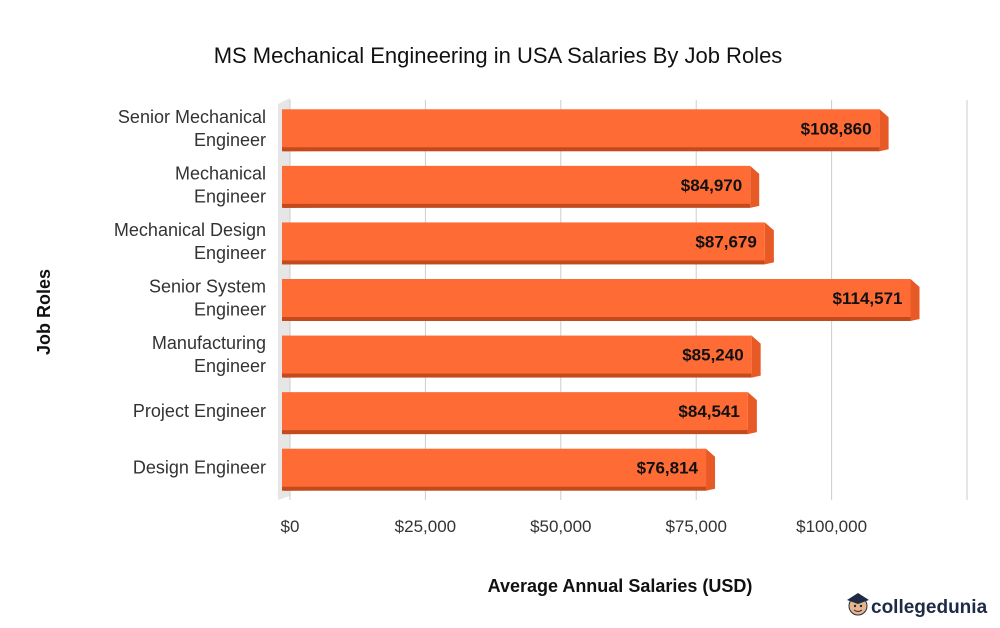  What do you see at coordinates (711, 185) in the screenshot?
I see `bar-value-label: $84,970` at bounding box center [711, 185].